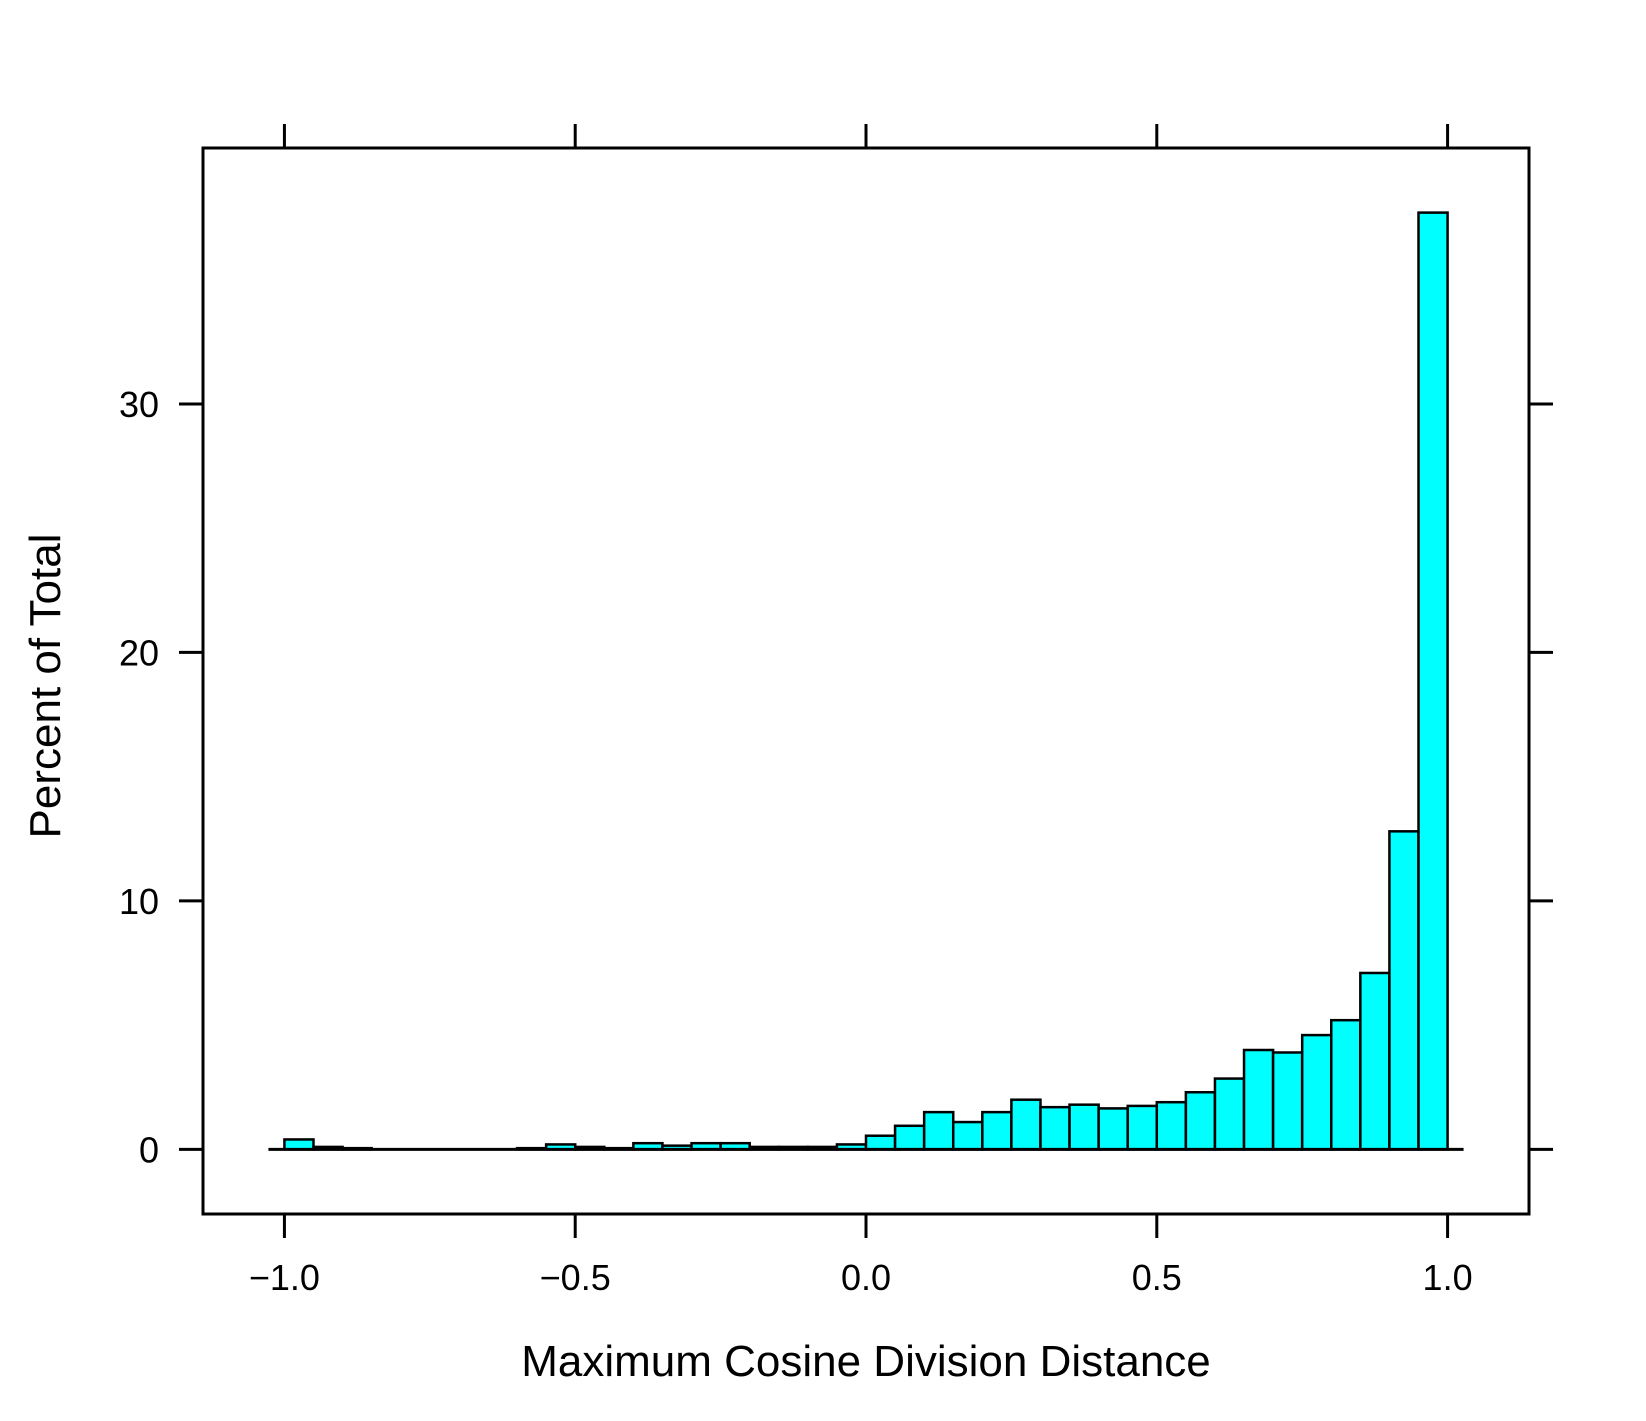  Describe the element at coordinates (139, 901) in the screenshot. I see `y-tick-label: 10` at that location.